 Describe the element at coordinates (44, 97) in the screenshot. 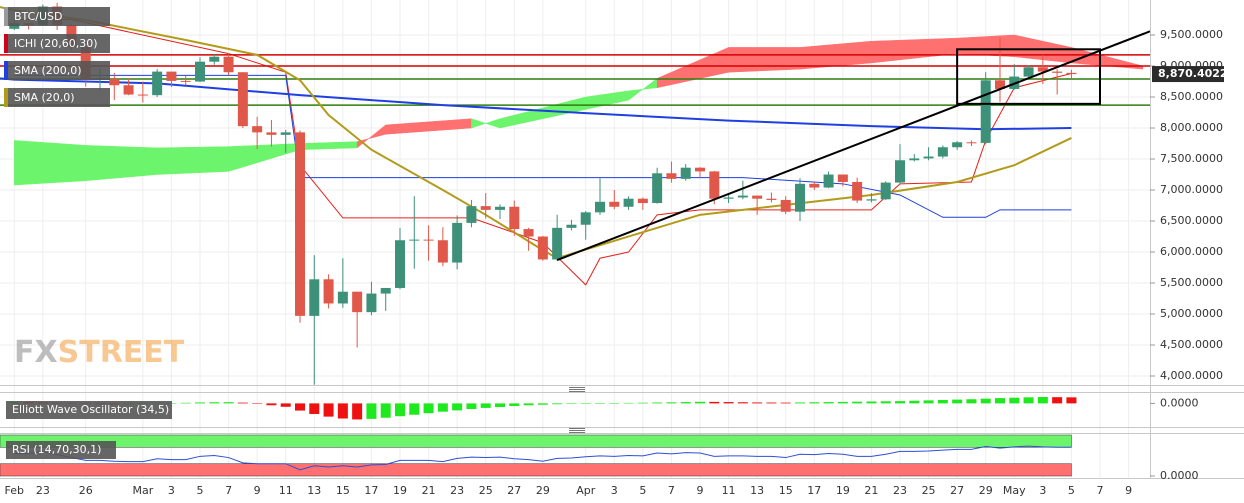

I see `legend-label: SMA (20,0)` at that location.